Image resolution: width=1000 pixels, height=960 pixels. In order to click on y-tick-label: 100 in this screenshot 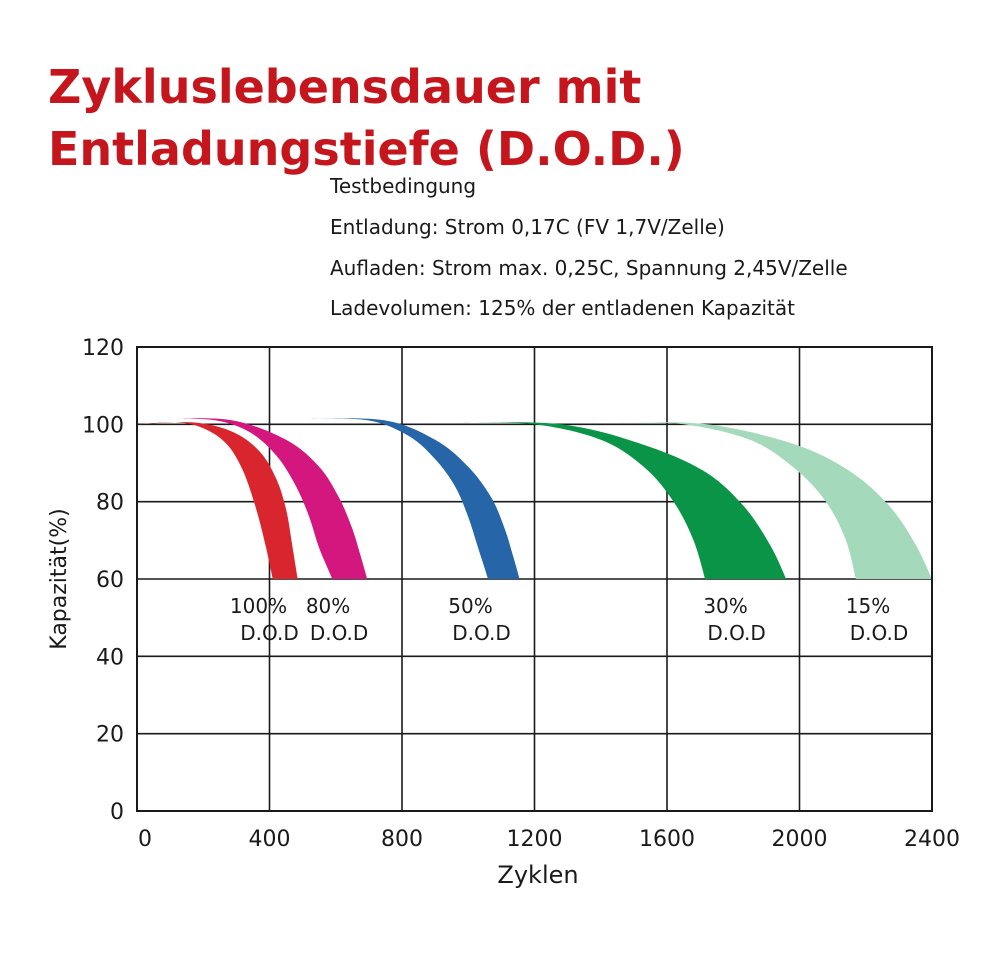, I will do `click(103, 425)`.